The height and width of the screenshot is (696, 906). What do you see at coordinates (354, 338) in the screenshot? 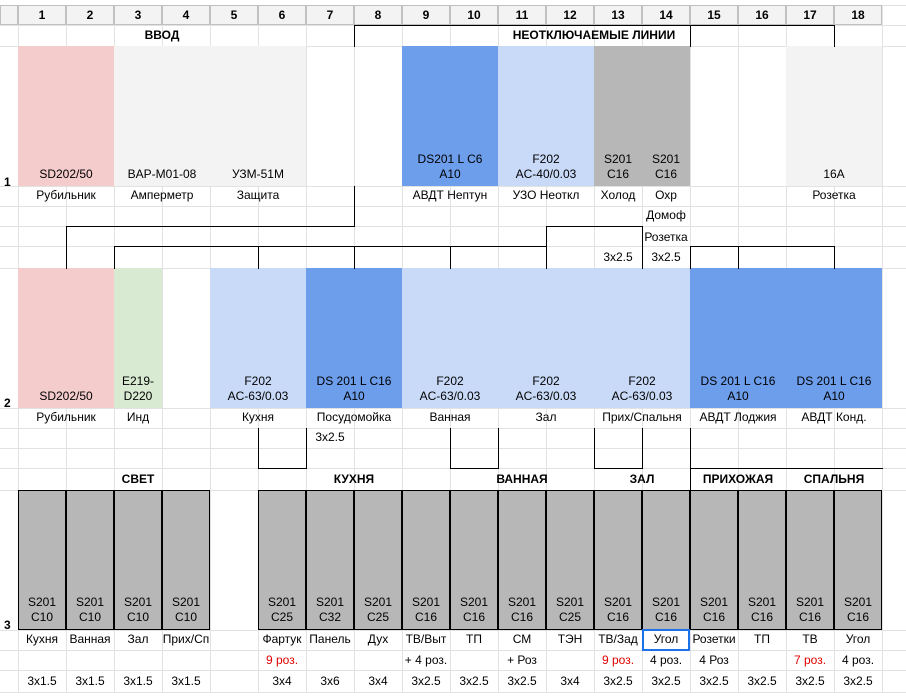
I see `row2-device-3: DS 201 L C16 A10` at bounding box center [354, 338].